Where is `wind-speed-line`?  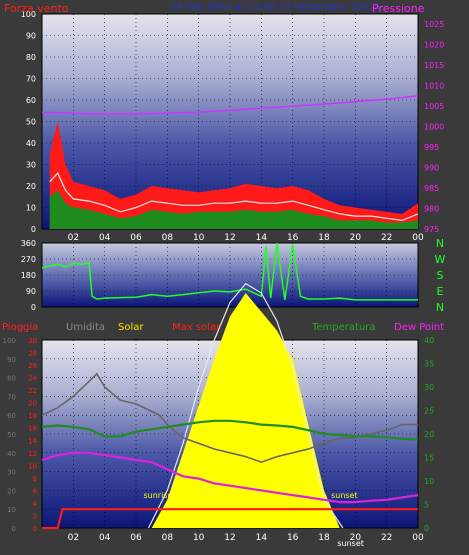
wind-speed-line is located at coordinates (234, 197).